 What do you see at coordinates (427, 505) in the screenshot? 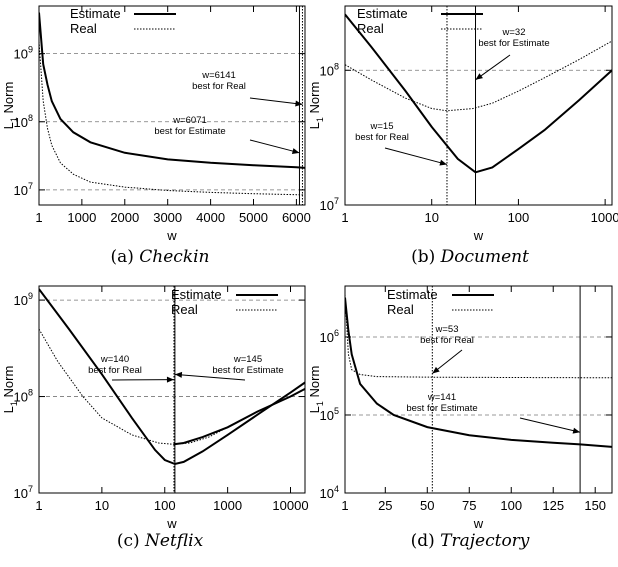
I see `xtick-label: 50` at bounding box center [427, 505].